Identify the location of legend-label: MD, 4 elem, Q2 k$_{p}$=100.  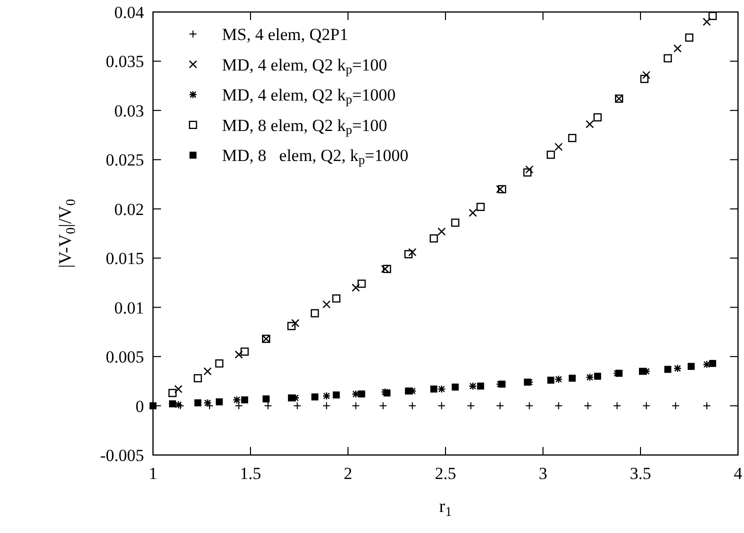
(305, 66).